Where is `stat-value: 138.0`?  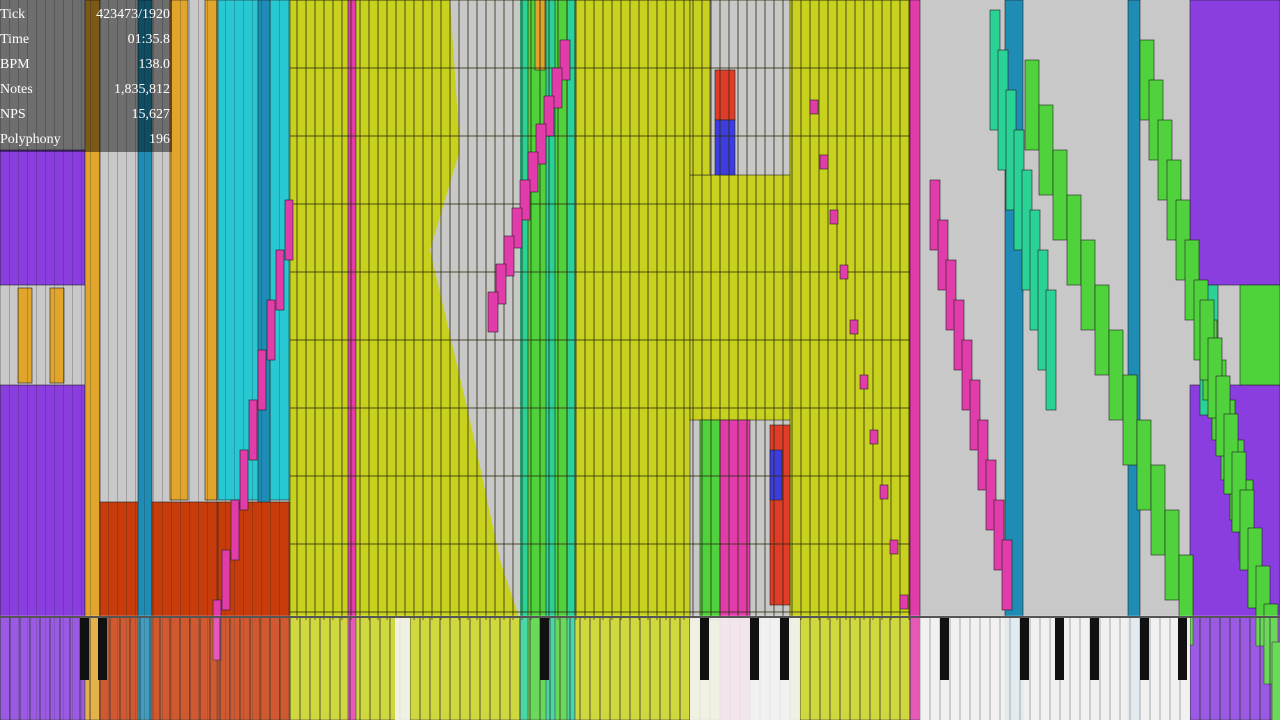
stat-value: 138.0 is located at coordinates (155, 64).